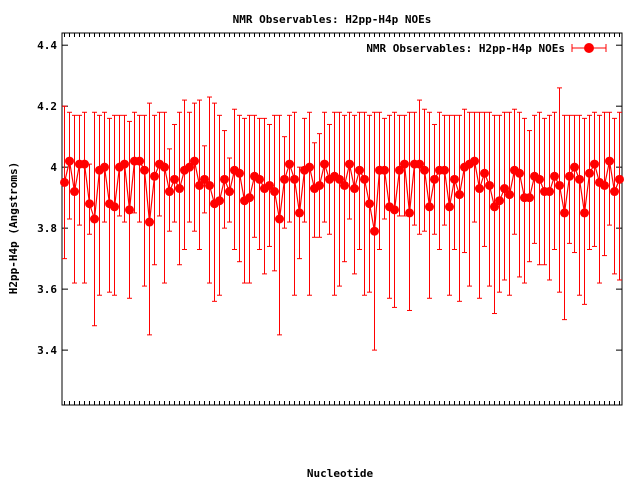  What do you see at coordinates (53, 167) in the screenshot?
I see `y-tick-label: 4` at bounding box center [53, 167].